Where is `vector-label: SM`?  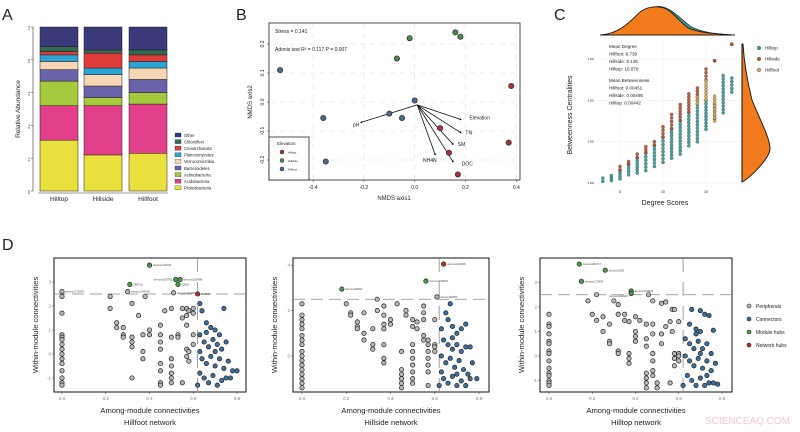 vector-label: SM is located at coordinates (462, 145).